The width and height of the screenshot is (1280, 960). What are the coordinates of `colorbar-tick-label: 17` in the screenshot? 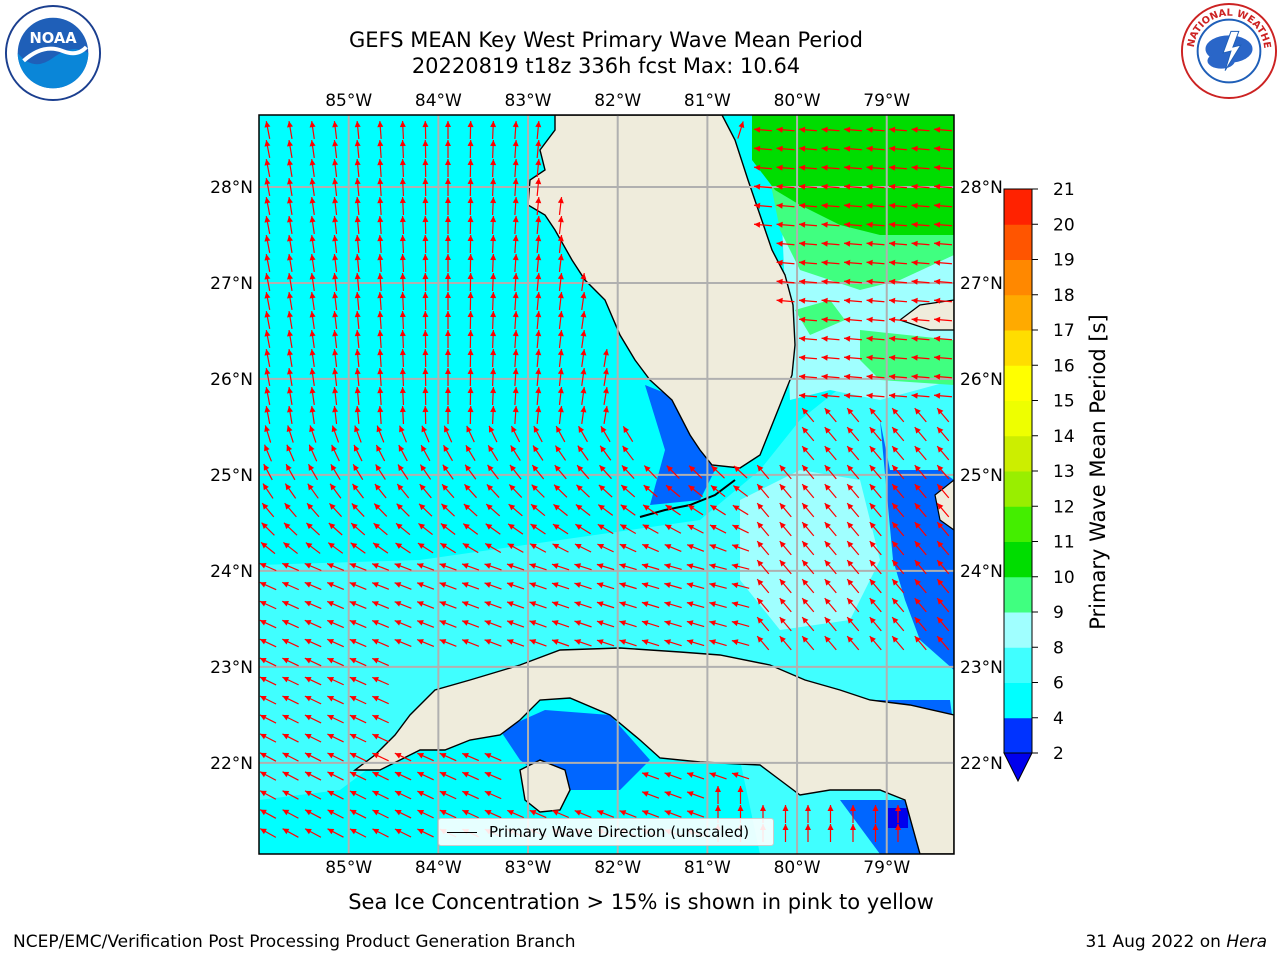 It's located at (1064, 331).